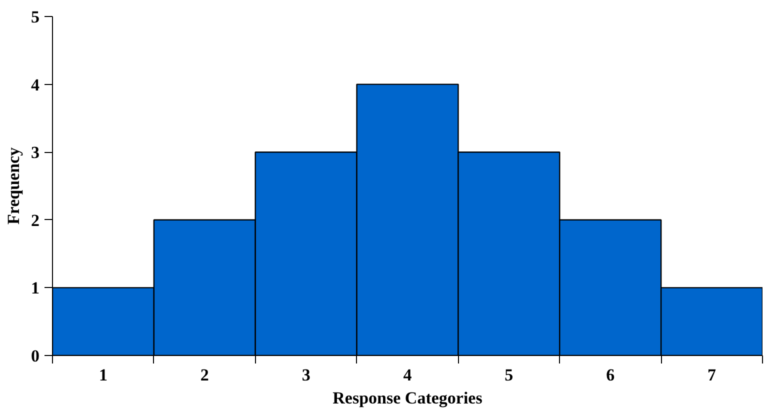  What do you see at coordinates (306, 375) in the screenshot?
I see `x-tick-label: 3` at bounding box center [306, 375].